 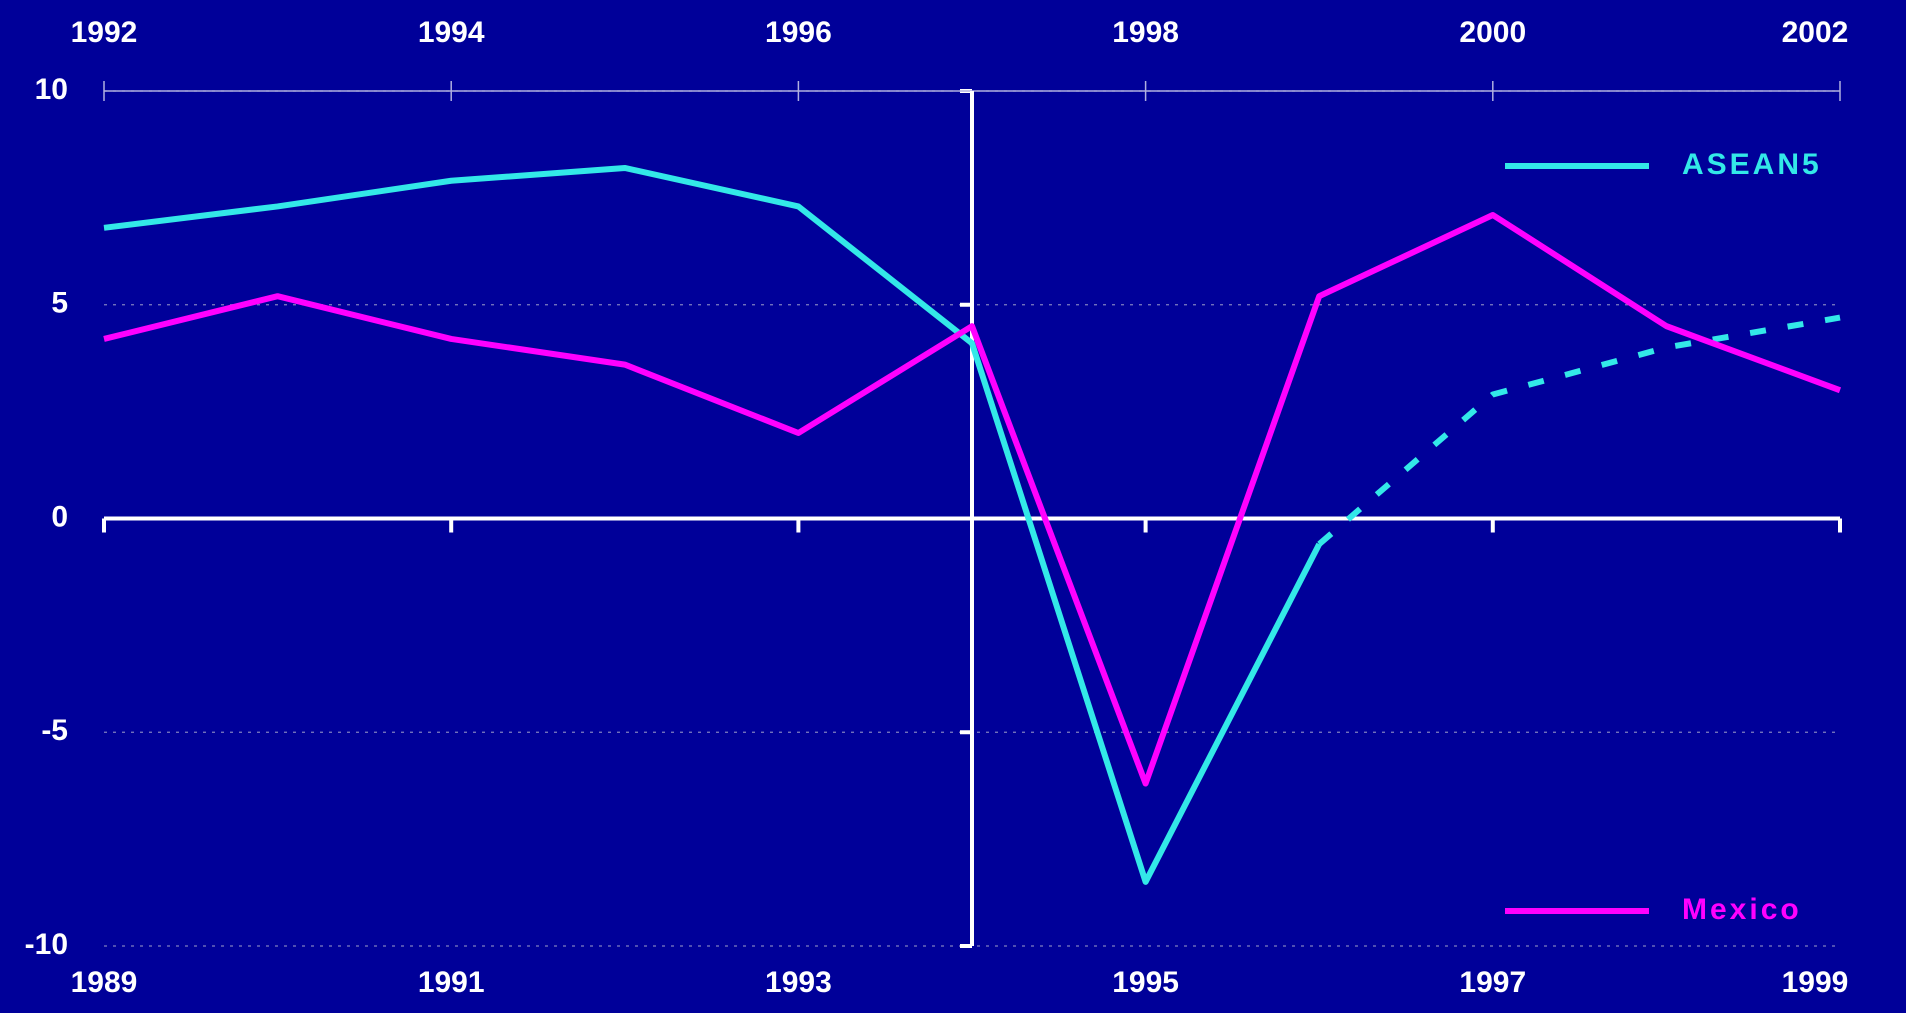 I want to click on top-tick-label: 1998, so click(x=1145, y=32).